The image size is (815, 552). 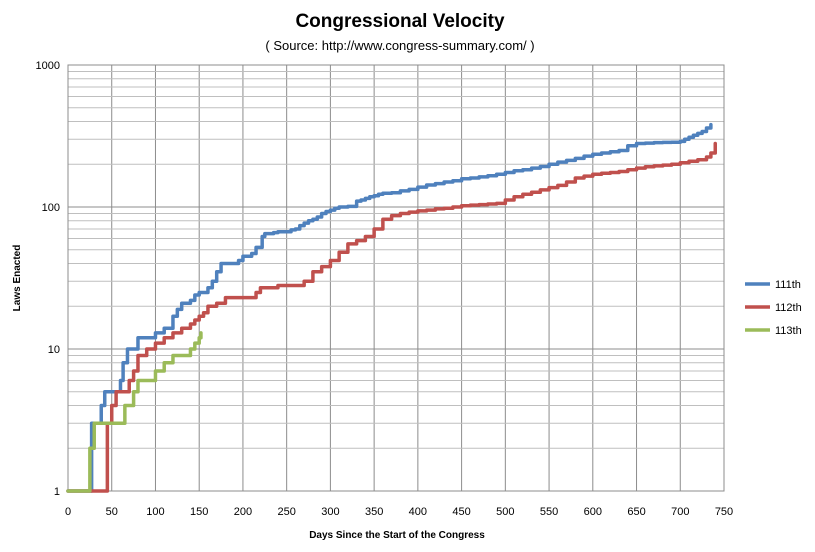 I want to click on chart-title: Congressional Velocity, so click(x=399, y=21).